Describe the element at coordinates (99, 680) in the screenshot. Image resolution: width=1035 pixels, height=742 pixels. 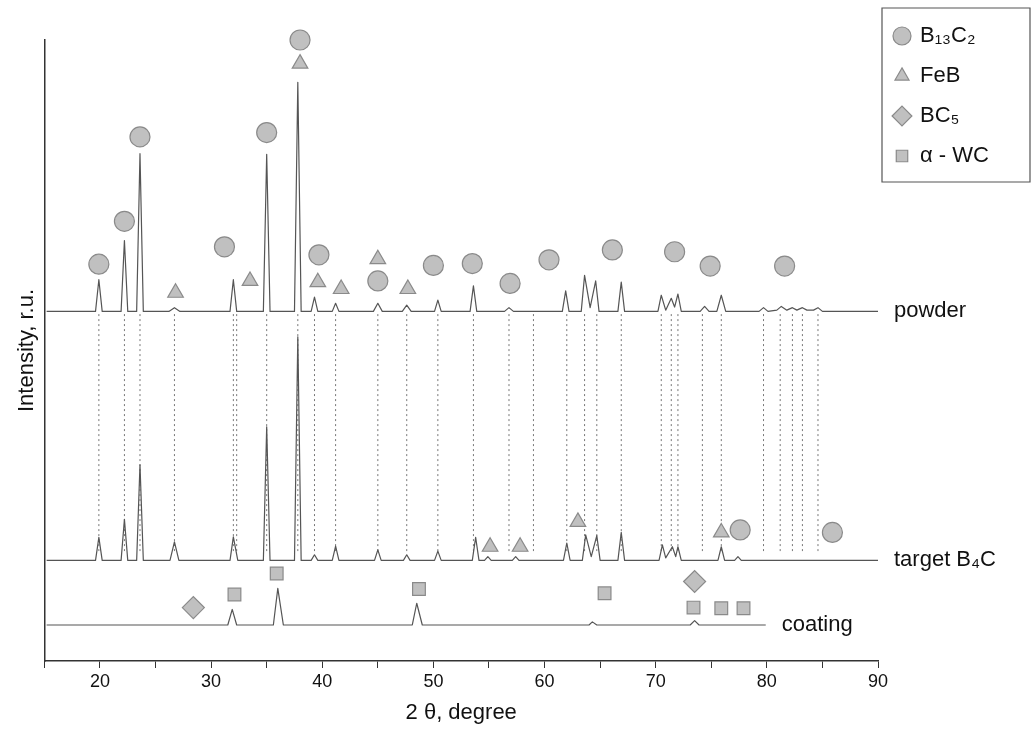
I see `x-tick-label: 20` at that location.